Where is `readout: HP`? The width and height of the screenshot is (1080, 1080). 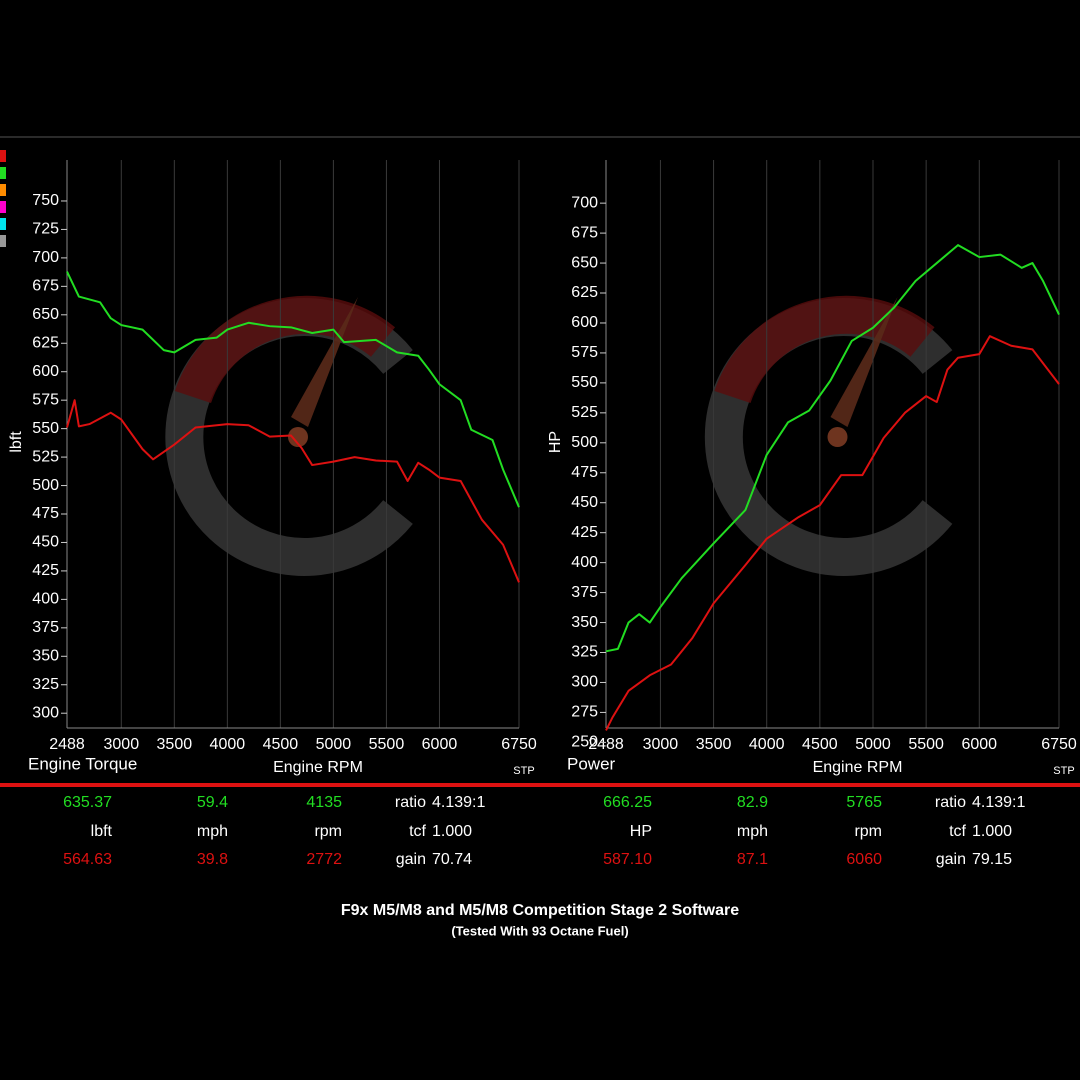
readout: HP is located at coordinates (641, 831).